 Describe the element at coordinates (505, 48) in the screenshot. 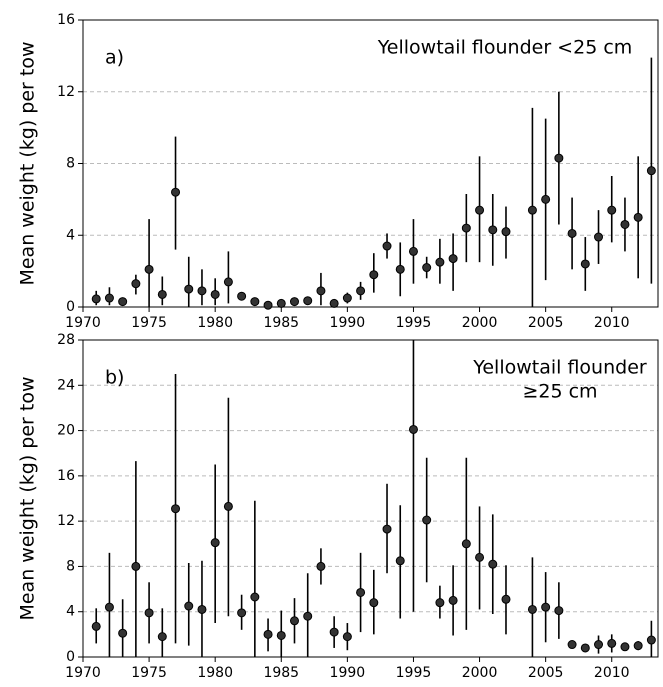

I see `annotation: Yellowtail flounder <25 cm` at that location.